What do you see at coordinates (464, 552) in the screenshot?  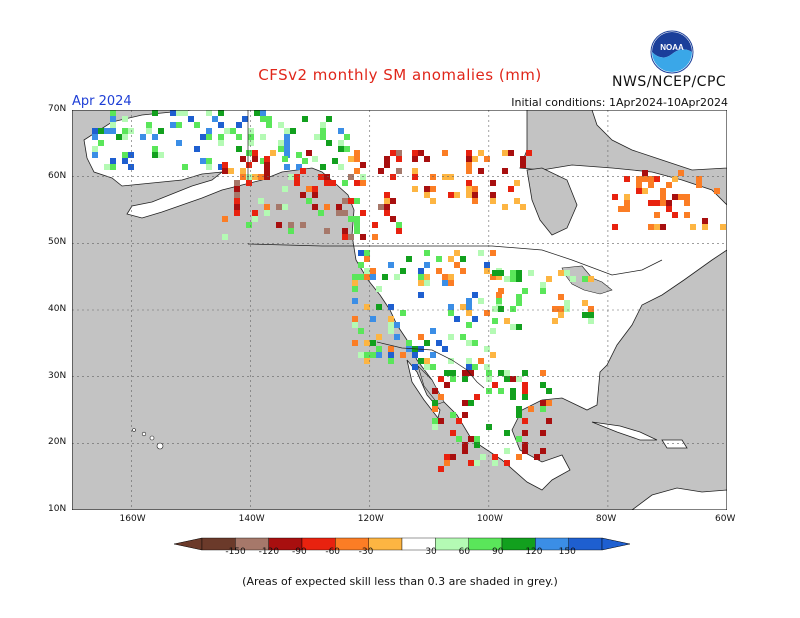 I see `colorbar-label: 60` at bounding box center [464, 552].